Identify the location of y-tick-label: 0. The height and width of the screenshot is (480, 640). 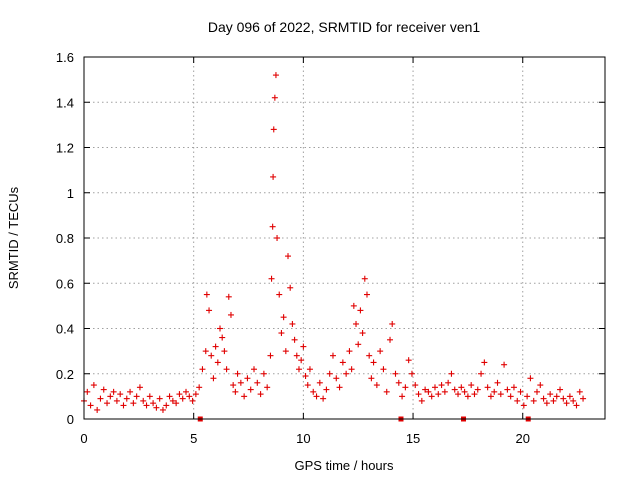
(70, 419).